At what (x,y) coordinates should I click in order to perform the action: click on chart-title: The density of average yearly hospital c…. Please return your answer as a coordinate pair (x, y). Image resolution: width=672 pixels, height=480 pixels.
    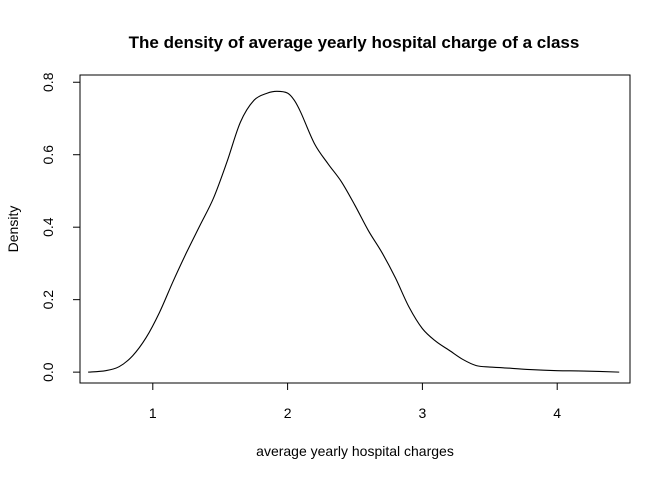
    Looking at the image, I should click on (354, 42).